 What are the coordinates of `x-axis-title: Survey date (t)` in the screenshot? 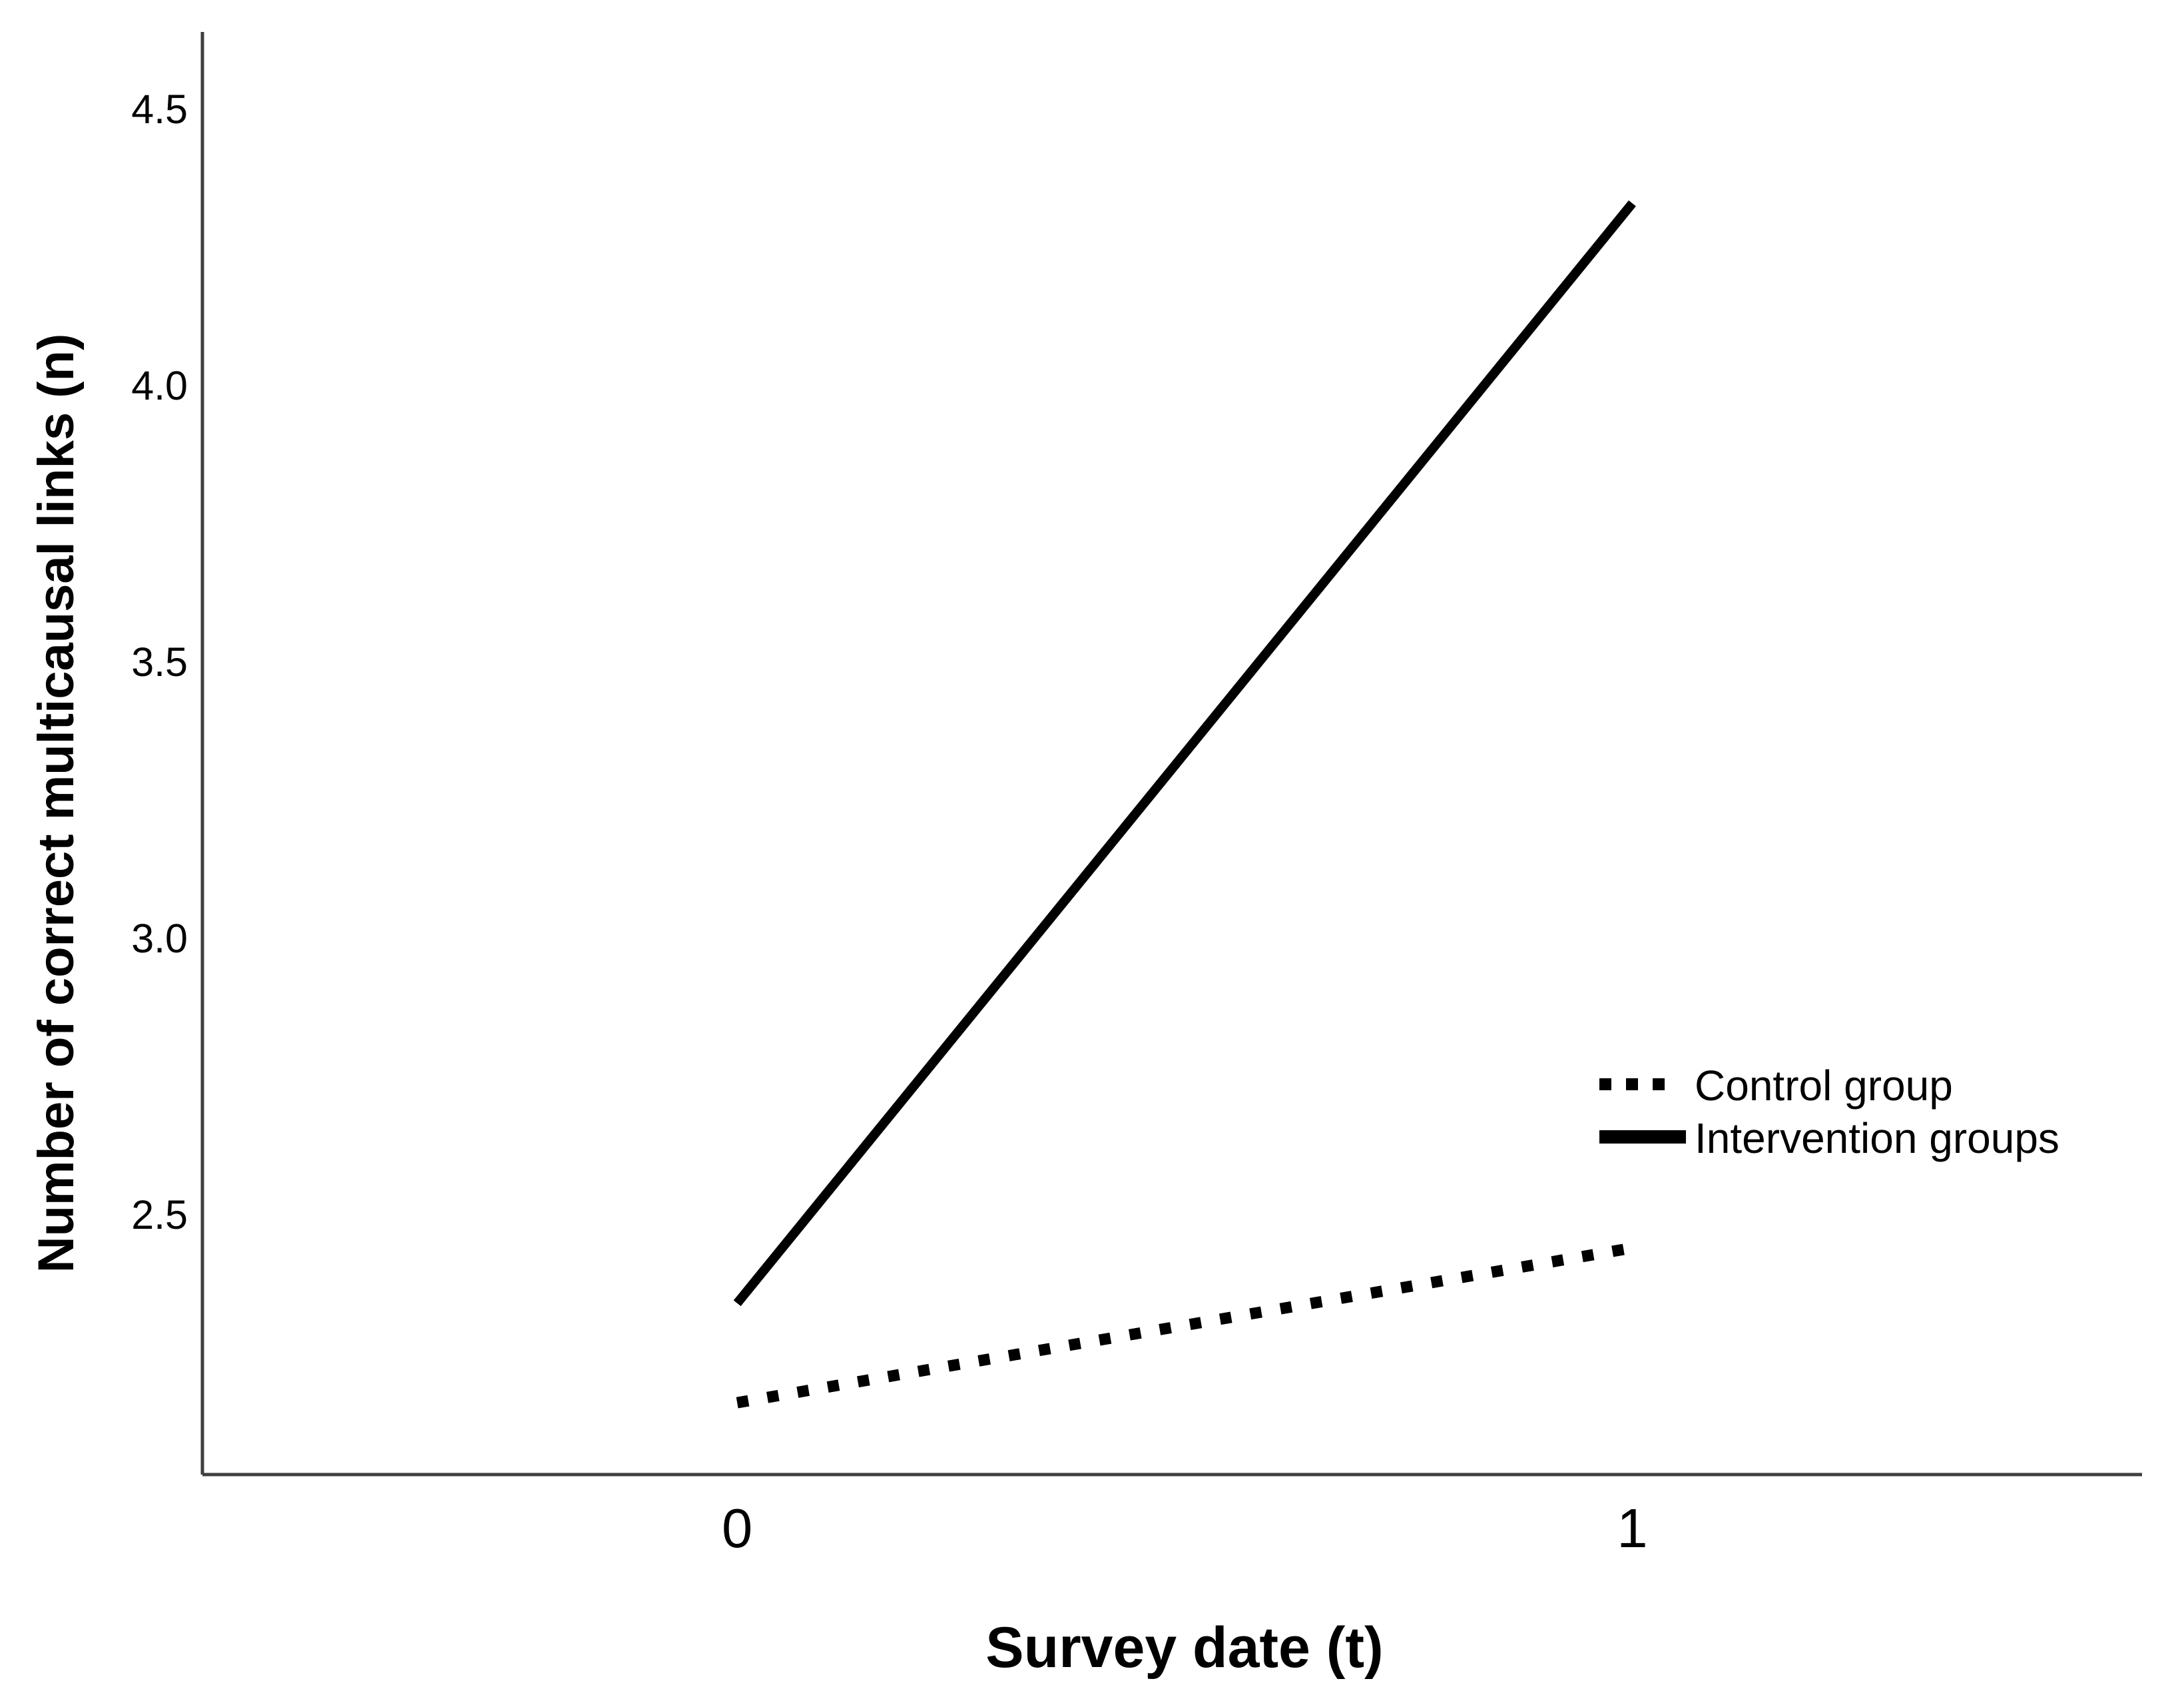 It's located at (1184, 1648).